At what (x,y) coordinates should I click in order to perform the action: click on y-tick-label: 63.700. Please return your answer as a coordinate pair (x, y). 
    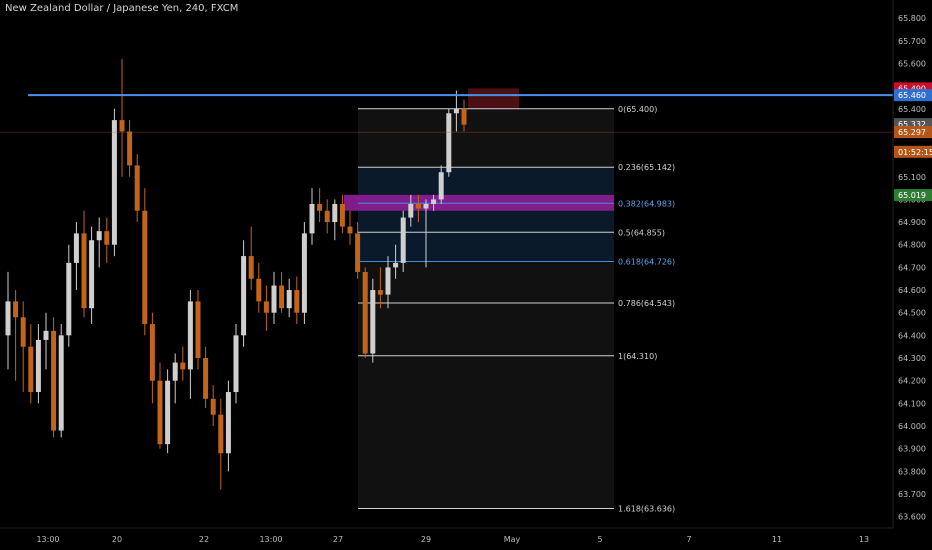
    Looking at the image, I should click on (912, 494).